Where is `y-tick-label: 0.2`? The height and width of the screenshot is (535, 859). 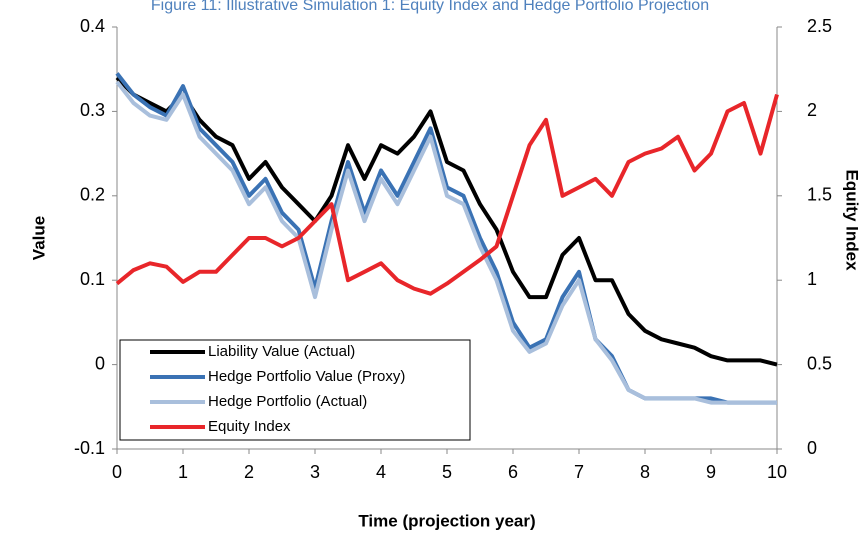
y-tick-label: 0.2 is located at coordinates (92, 195).